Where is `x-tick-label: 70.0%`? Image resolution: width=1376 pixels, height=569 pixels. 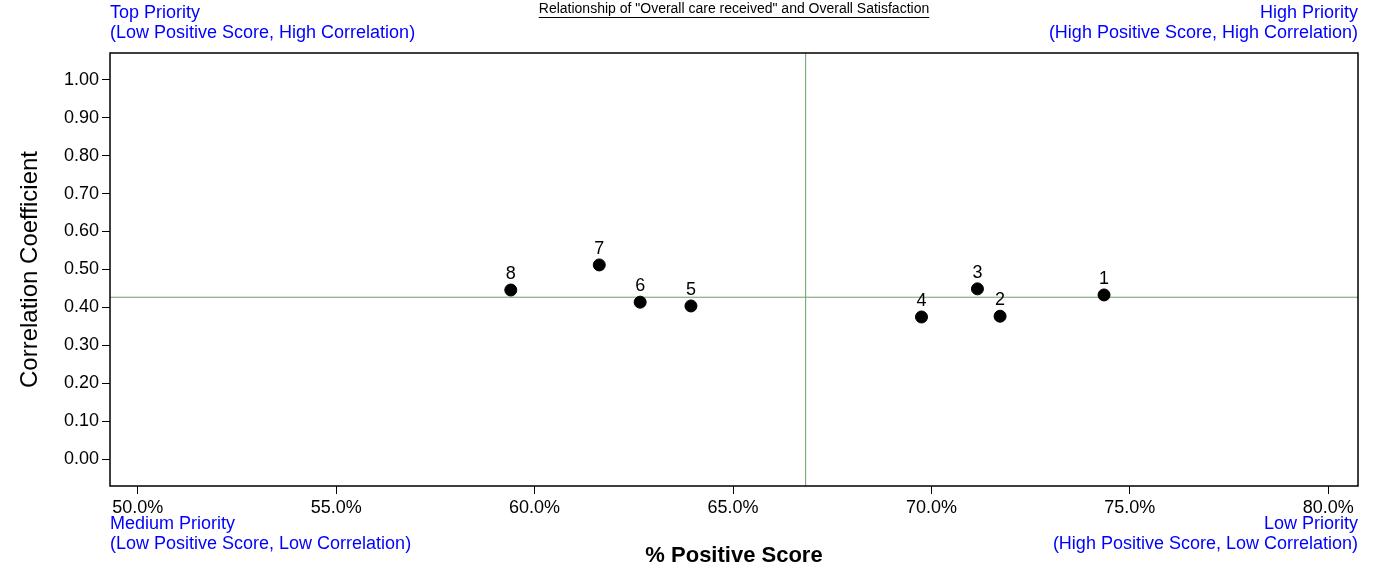 x-tick-label: 70.0% is located at coordinates (931, 506).